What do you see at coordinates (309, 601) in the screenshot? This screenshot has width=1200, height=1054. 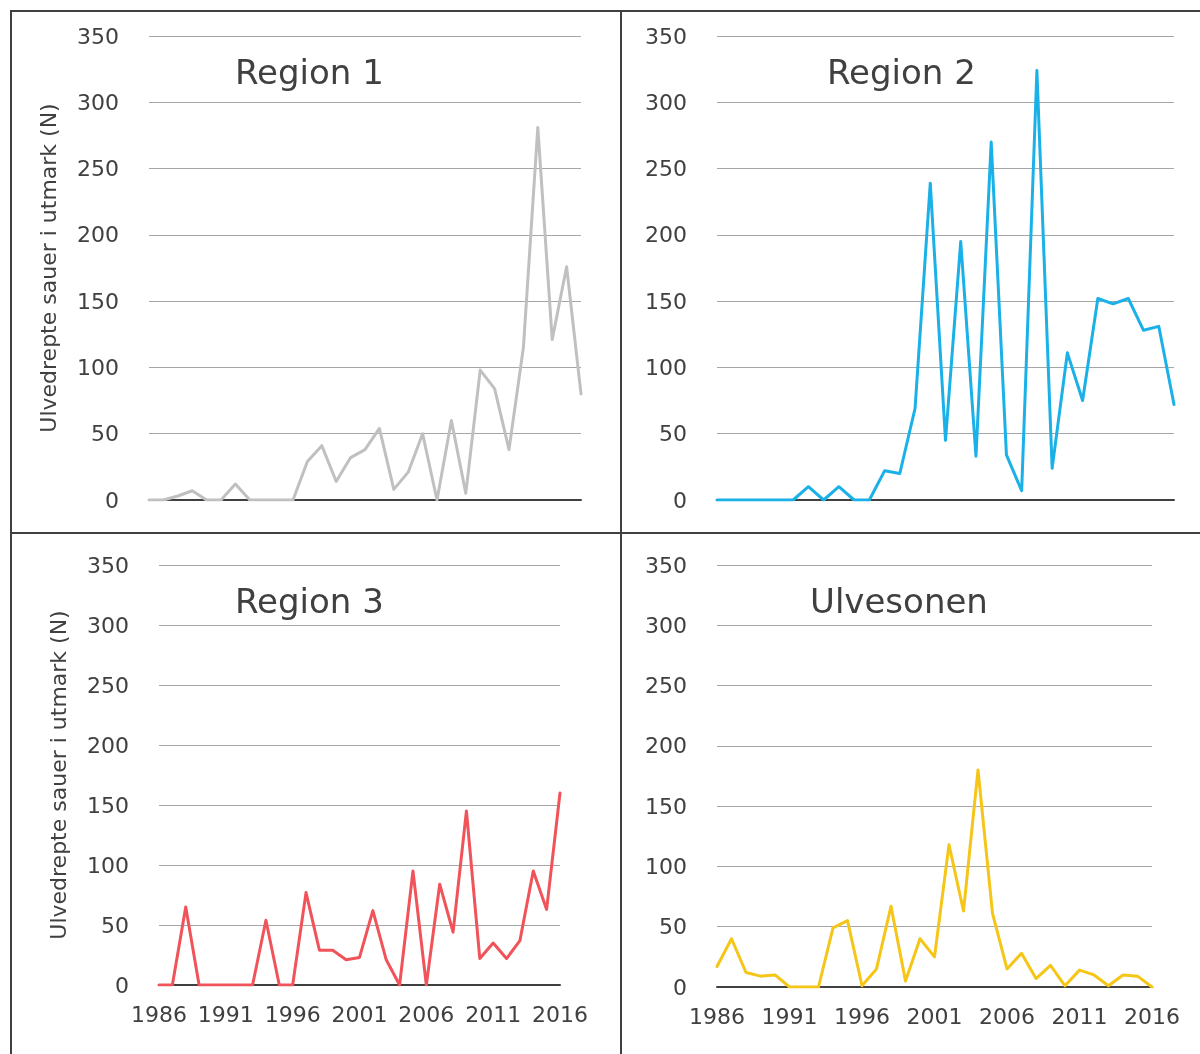 I see `text: Region 3` at bounding box center [309, 601].